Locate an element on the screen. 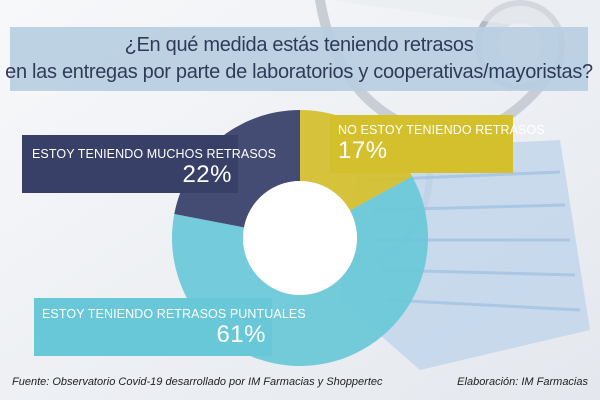 The width and height of the screenshot is (600, 400). donut-hole is located at coordinates (300, 238).